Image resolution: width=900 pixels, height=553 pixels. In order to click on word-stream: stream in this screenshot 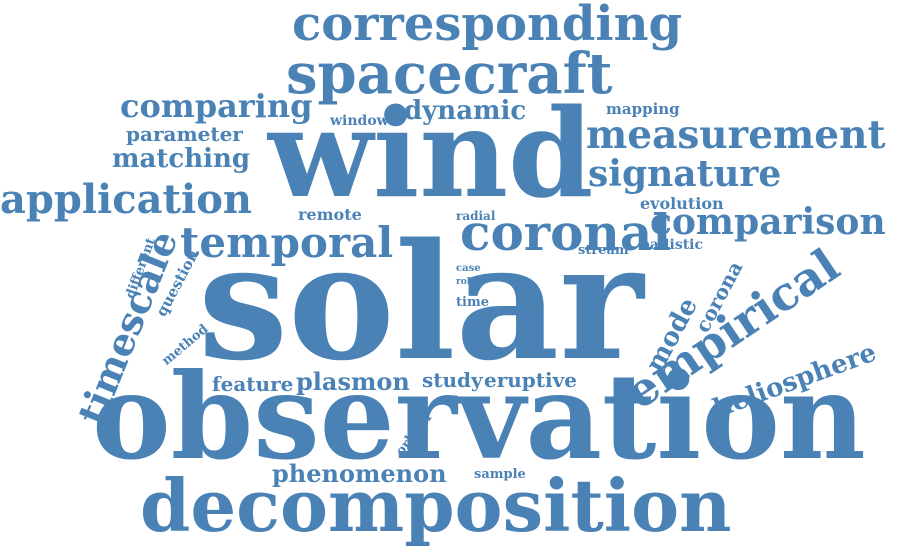, I will do `click(603, 250)`.